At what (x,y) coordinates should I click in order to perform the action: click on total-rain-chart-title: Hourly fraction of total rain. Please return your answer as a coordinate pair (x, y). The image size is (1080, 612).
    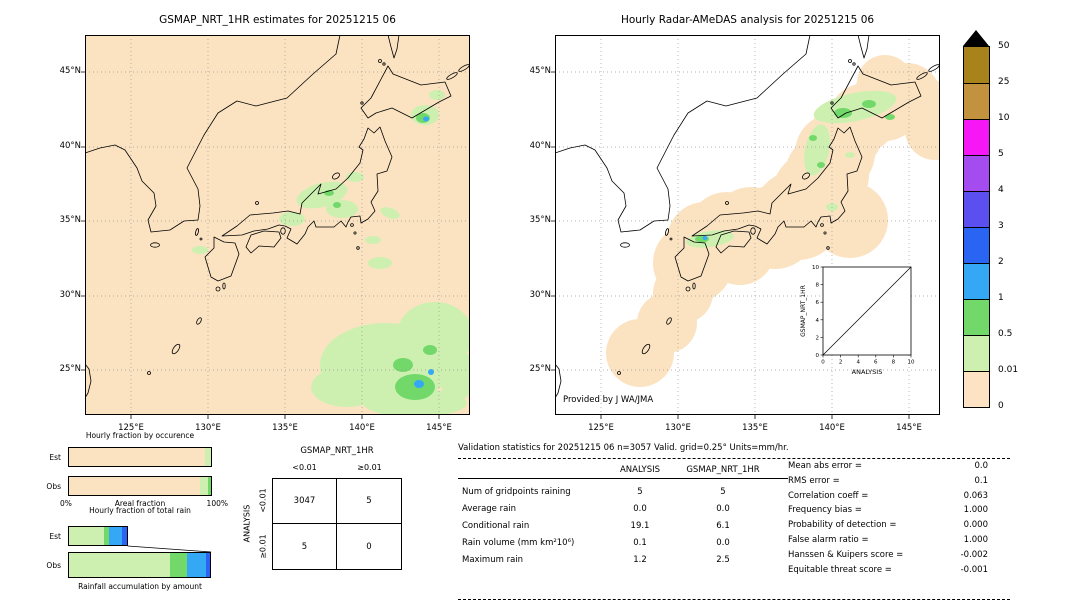
    Looking at the image, I should click on (140, 510).